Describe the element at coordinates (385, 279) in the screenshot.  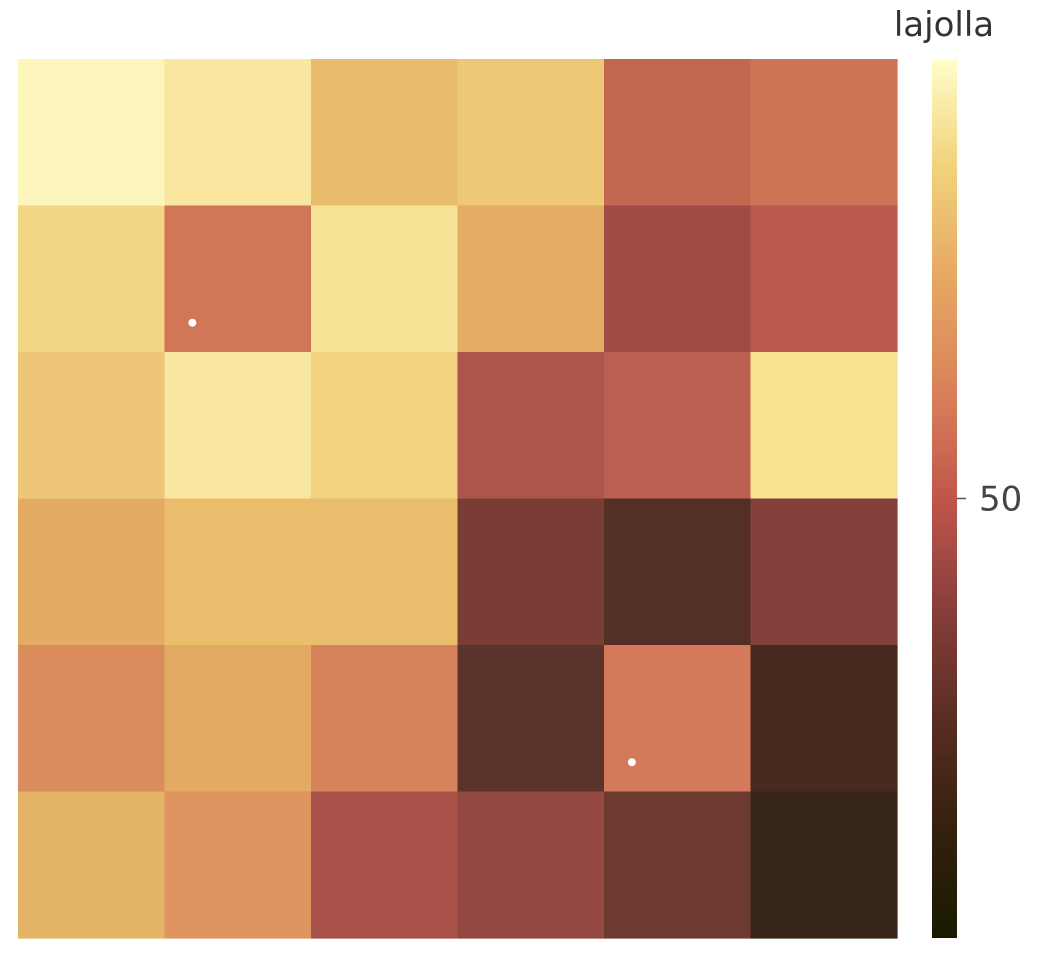
I see `heatmap-cell-r1-c2` at that location.